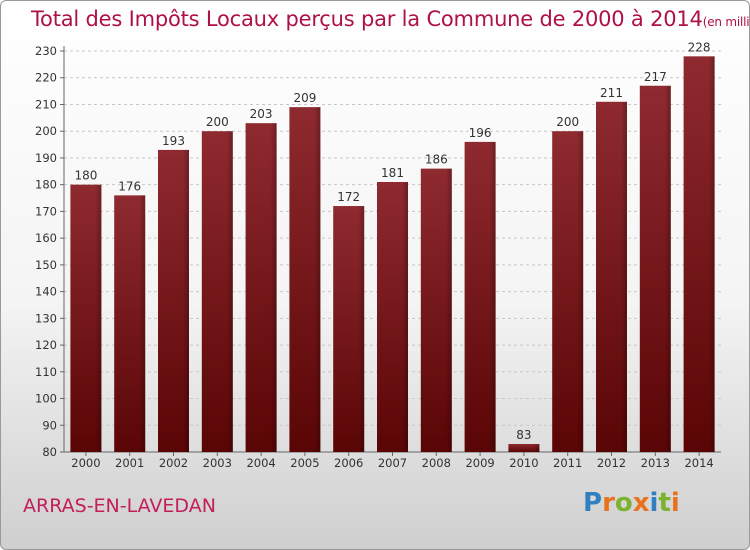 This screenshot has height=550, width=750. I want to click on data-label: 193, so click(173, 141).